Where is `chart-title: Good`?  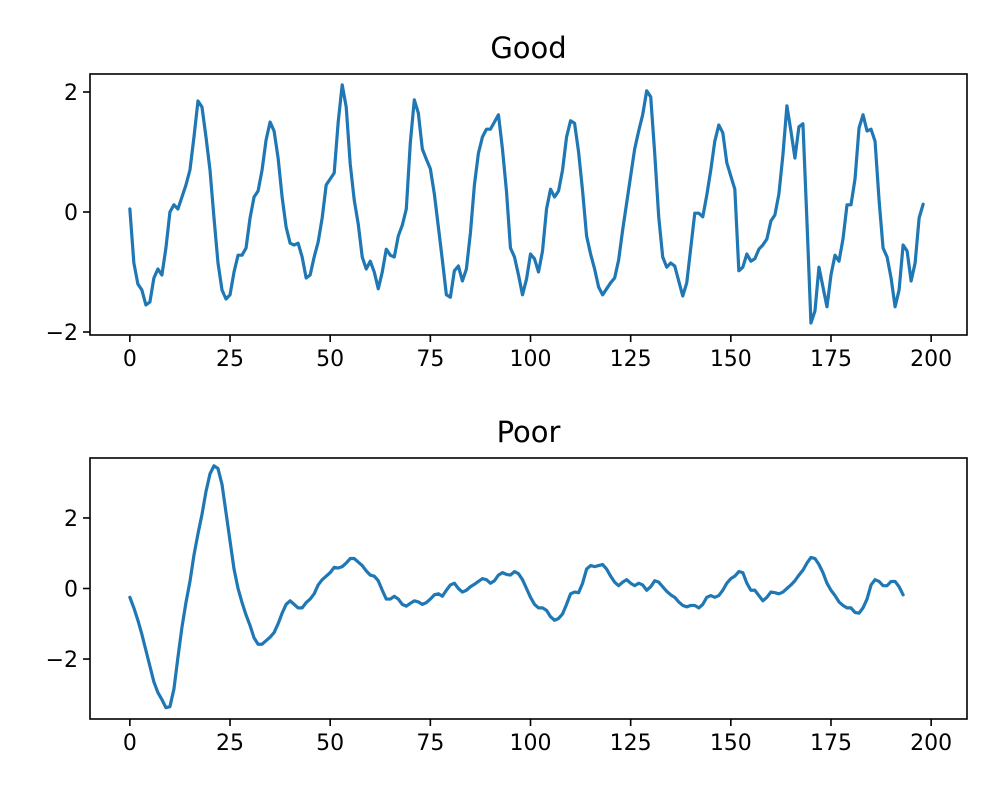
chart-title: Good is located at coordinates (528, 48).